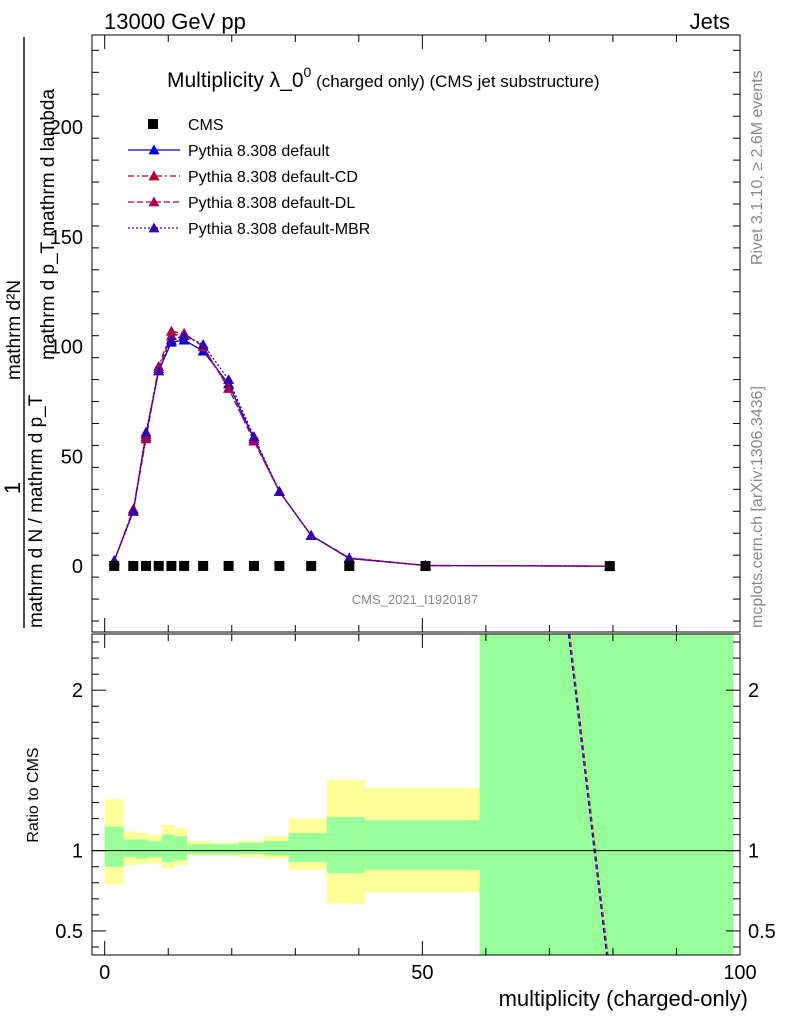 This screenshot has width=786, height=1024. Describe the element at coordinates (66, 238) in the screenshot. I see `main-ytick-label: 150` at that location.